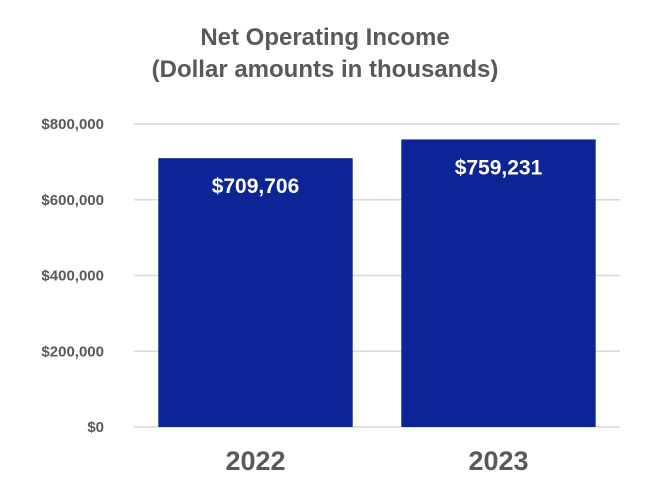  Describe the element at coordinates (499, 167) in the screenshot. I see `data-label: $759,231` at that location.